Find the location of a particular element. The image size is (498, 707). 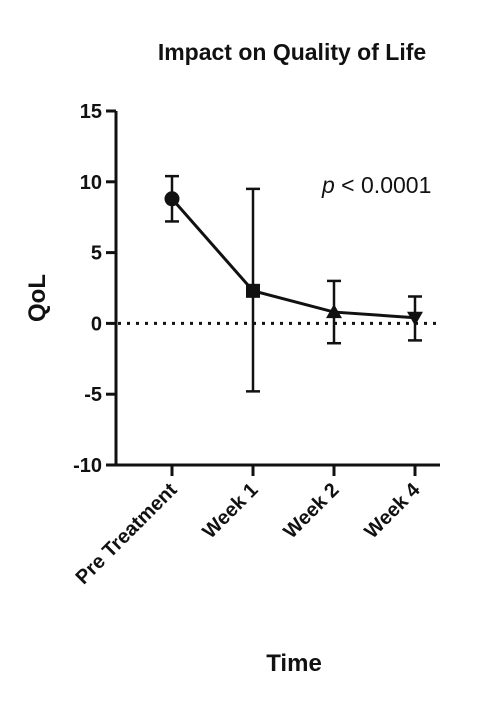

p-value-annotation: p < 0.0001 is located at coordinates (376, 185).